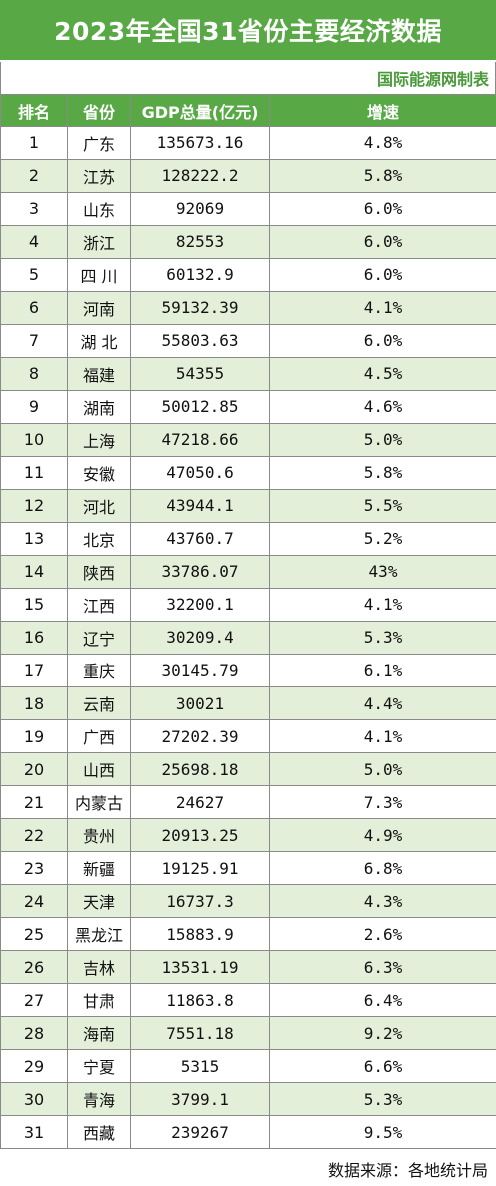  I want to click on cell-province: 浙江, so click(99, 241).